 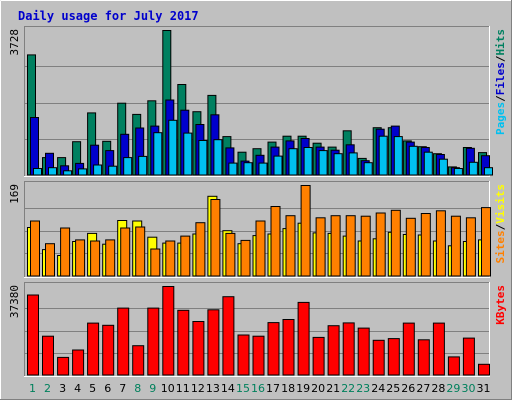 I want to click on x-tick-label: 19, so click(x=303, y=388).